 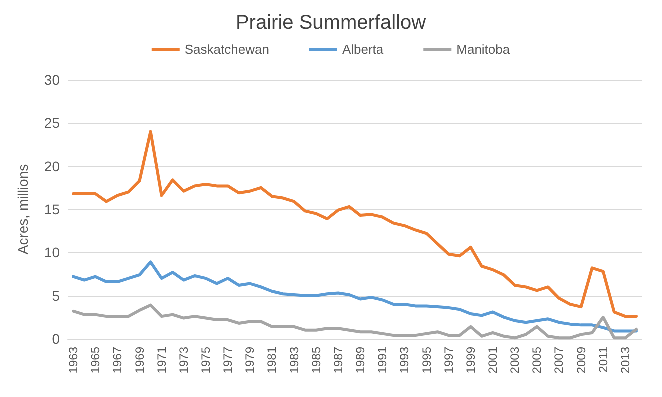 What do you see at coordinates (363, 49) in the screenshot?
I see `legend-label: Alberta` at bounding box center [363, 49].